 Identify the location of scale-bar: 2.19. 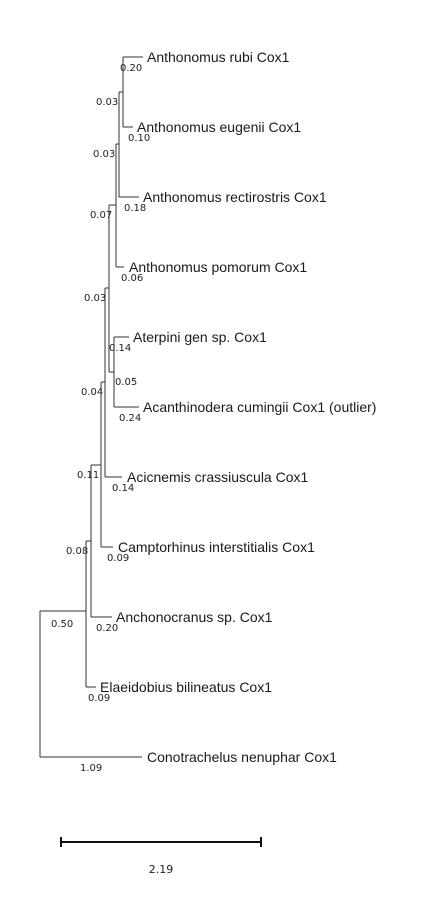
(161, 856).